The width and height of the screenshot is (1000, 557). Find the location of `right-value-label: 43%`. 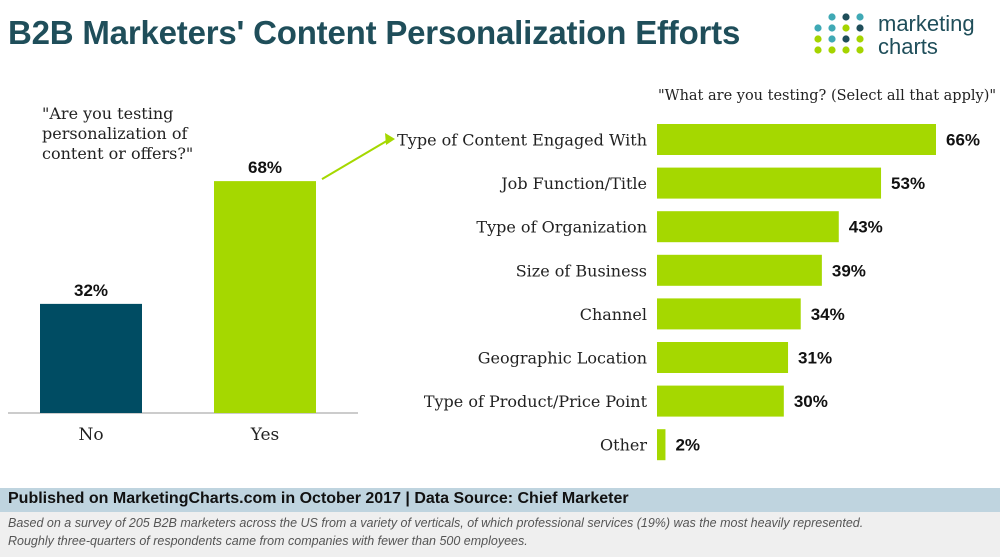

right-value-label: 43% is located at coordinates (866, 227).